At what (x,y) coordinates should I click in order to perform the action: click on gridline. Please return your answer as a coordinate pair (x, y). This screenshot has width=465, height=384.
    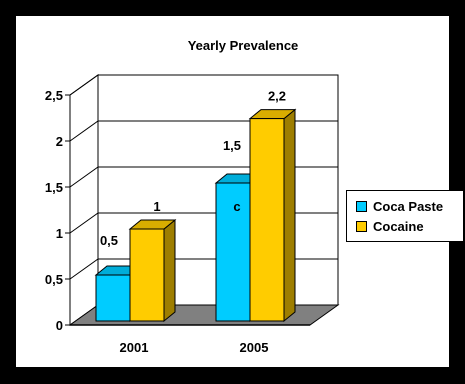
    Looking at the image, I should click on (203, 85).